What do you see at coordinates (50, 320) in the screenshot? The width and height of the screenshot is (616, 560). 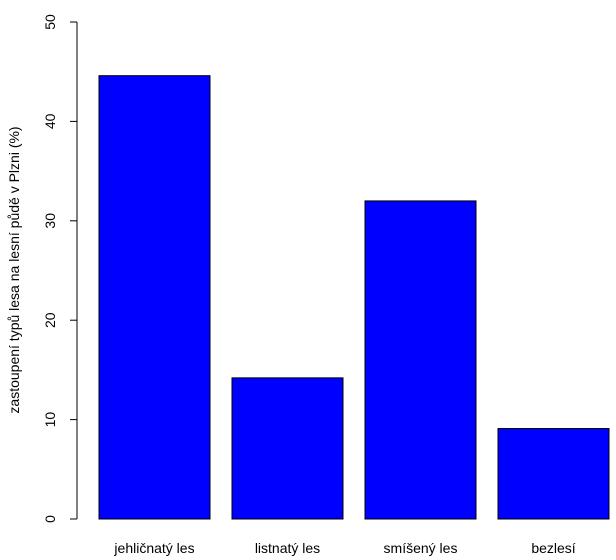 I see `y-tick-label-20: 20` at bounding box center [50, 320].